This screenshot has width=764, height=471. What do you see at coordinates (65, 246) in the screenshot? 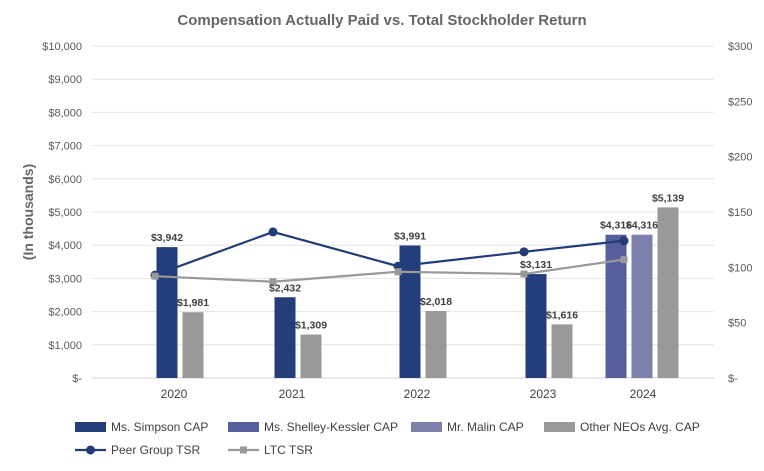
I see `left-tick-label: $4,000` at bounding box center [65, 246].